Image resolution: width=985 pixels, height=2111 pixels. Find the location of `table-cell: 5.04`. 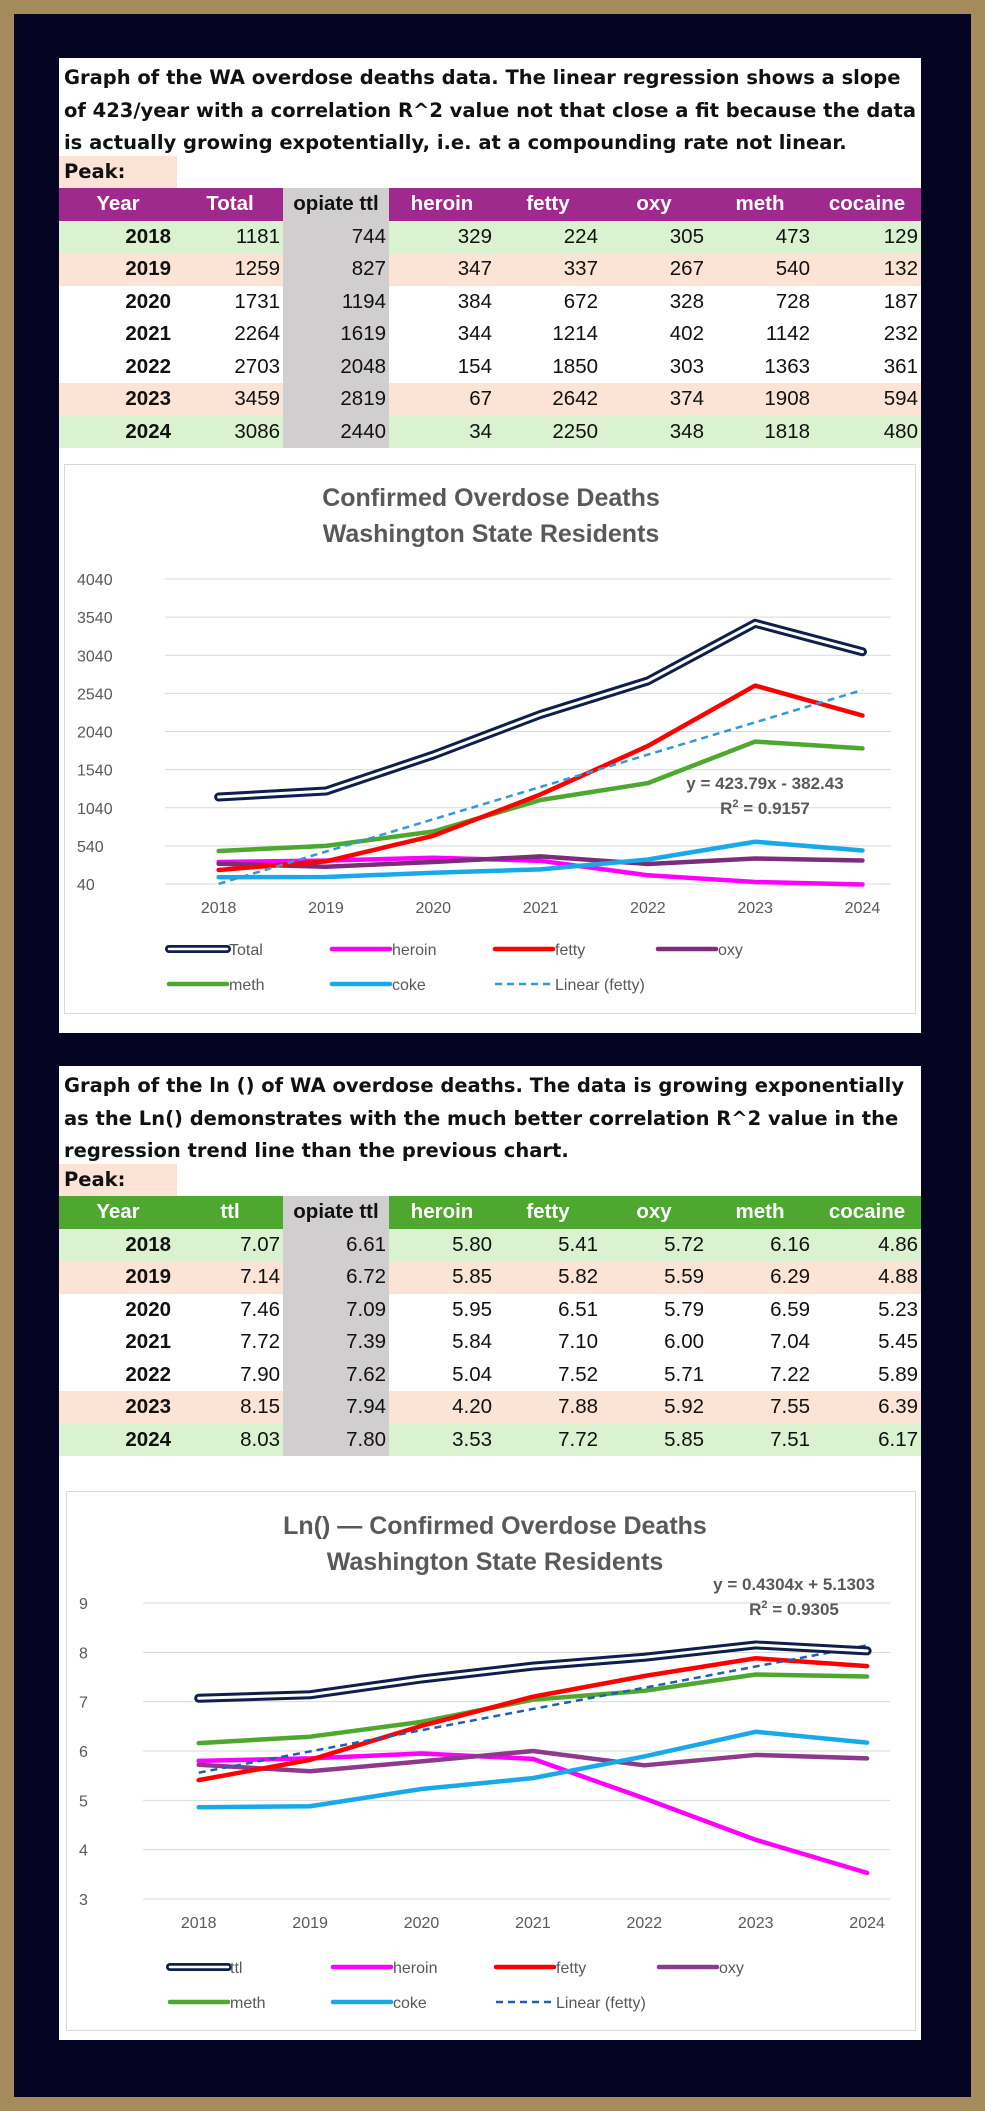

table-cell: 5.04 is located at coordinates (442, 1374).